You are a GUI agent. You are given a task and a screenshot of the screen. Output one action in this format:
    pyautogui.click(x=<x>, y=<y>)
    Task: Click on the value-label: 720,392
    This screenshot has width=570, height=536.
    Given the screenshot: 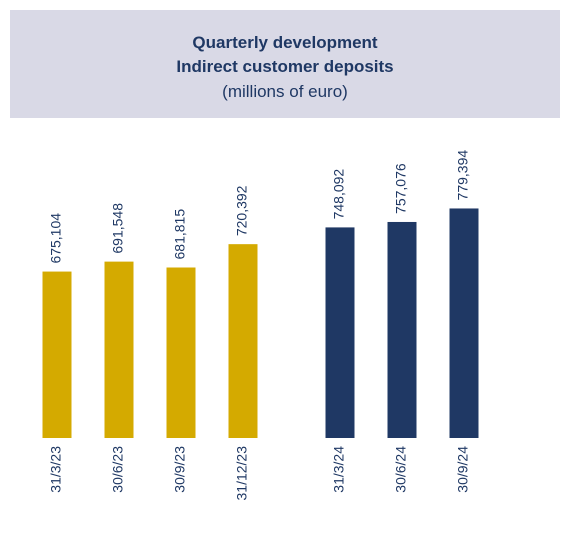 What is the action you would take?
    pyautogui.click(x=242, y=210)
    